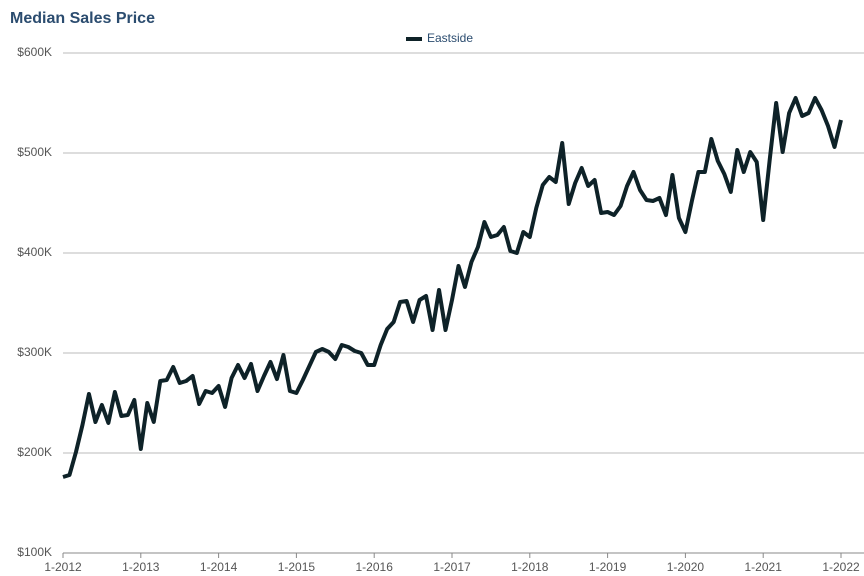 This screenshot has height=576, width=864. Describe the element at coordinates (375, 567) in the screenshot. I see `x-tick-label: 1-2016` at that location.